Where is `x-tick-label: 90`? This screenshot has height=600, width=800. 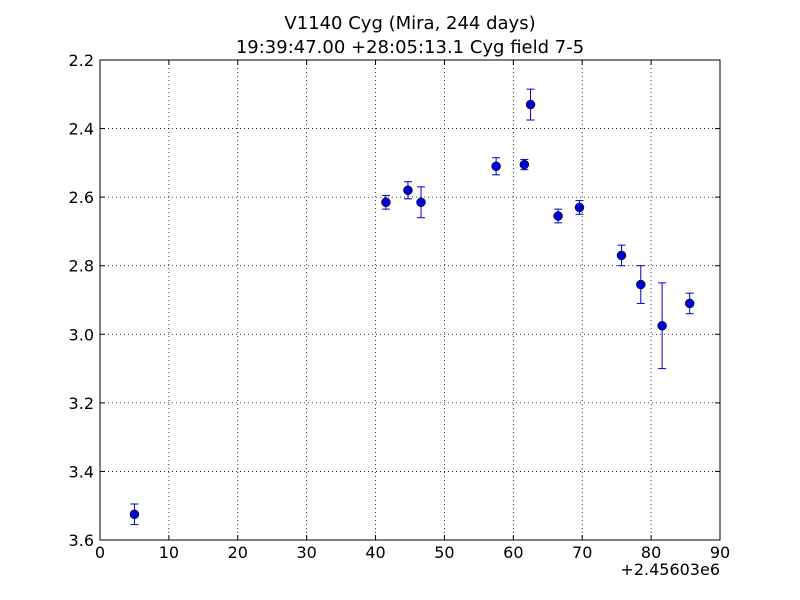 x-tick-label: 90 is located at coordinates (720, 552).